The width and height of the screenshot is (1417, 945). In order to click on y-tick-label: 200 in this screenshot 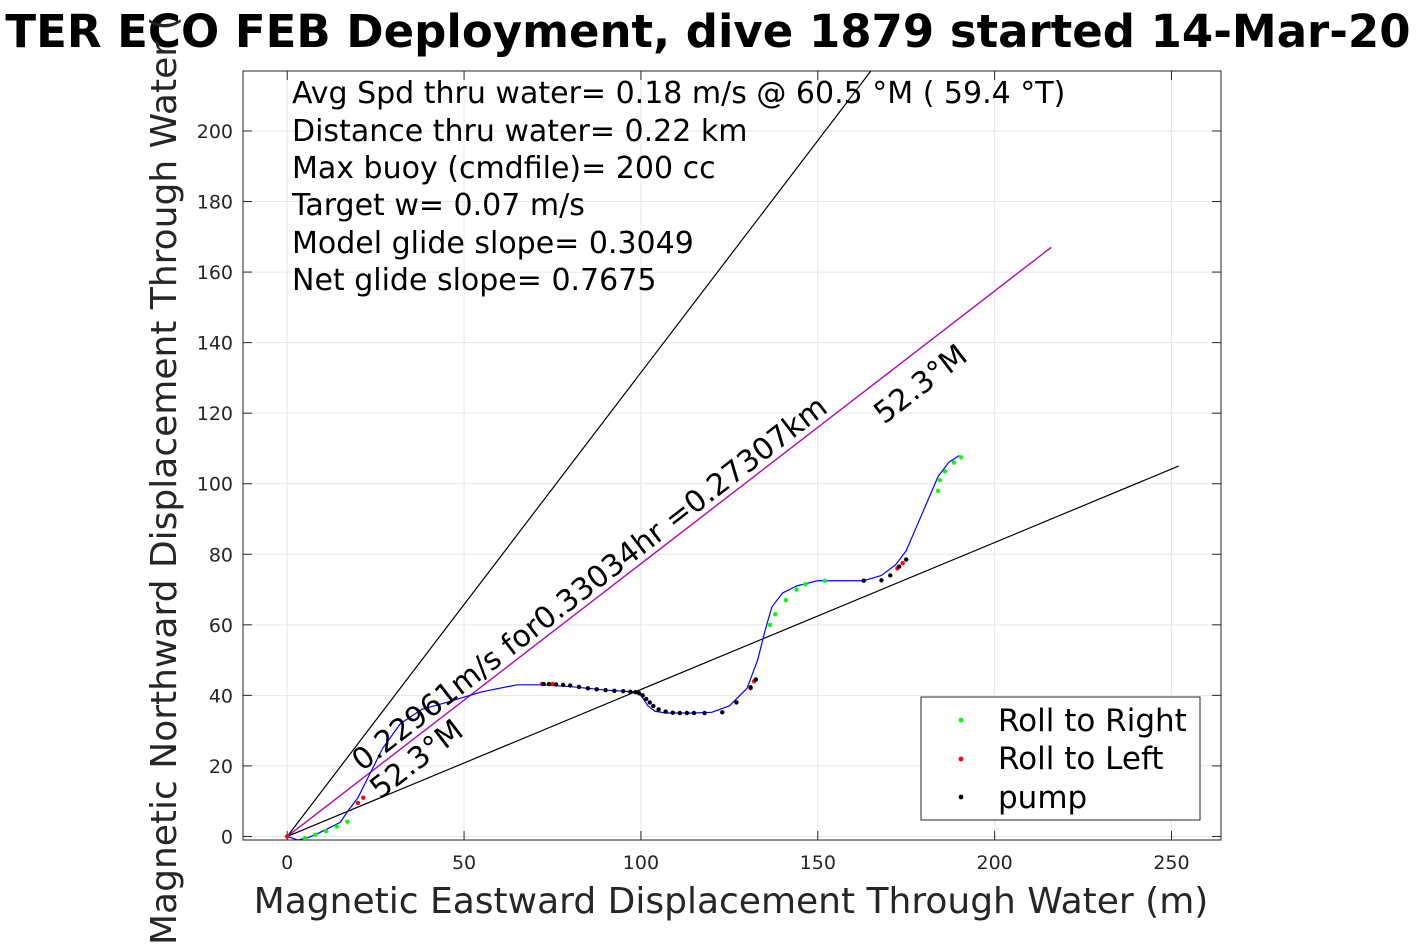, I will do `click(215, 132)`.